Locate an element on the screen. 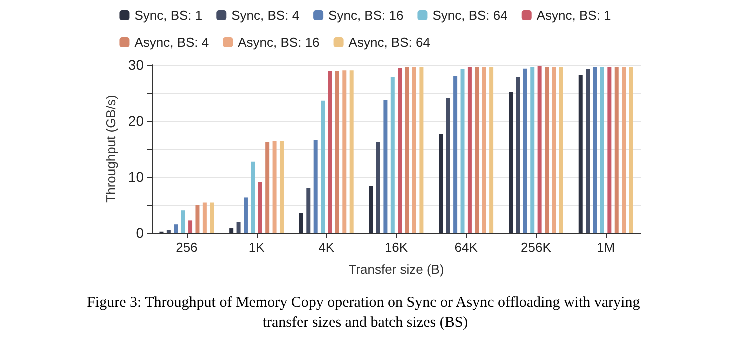  text: Figure 3: Throughput of Memory Copy operation on Sync or Async offloading with varying transfer sizes and batch sizes (BS) is located at coordinates (365, 313).